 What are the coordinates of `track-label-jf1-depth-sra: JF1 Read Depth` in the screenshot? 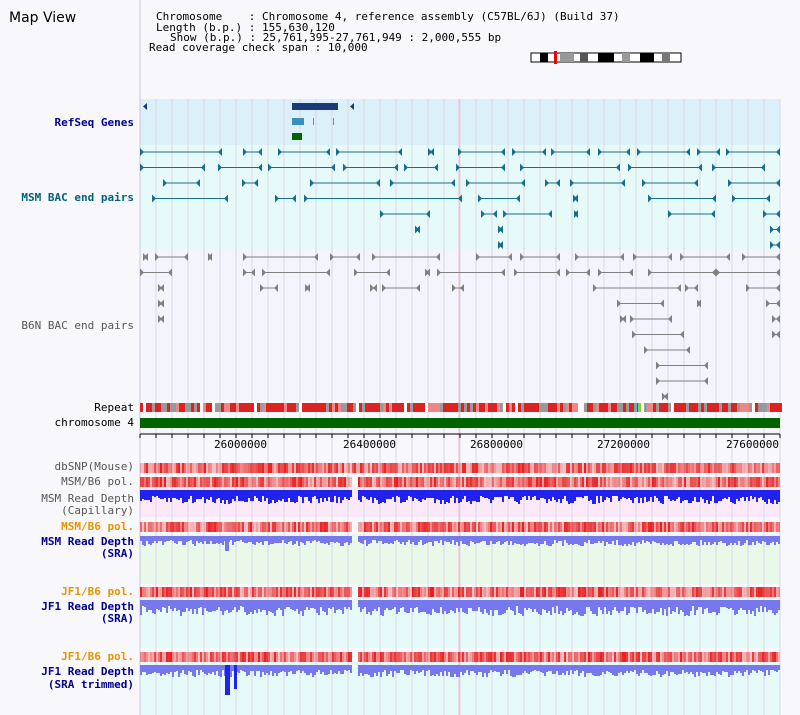 It's located at (87, 606).